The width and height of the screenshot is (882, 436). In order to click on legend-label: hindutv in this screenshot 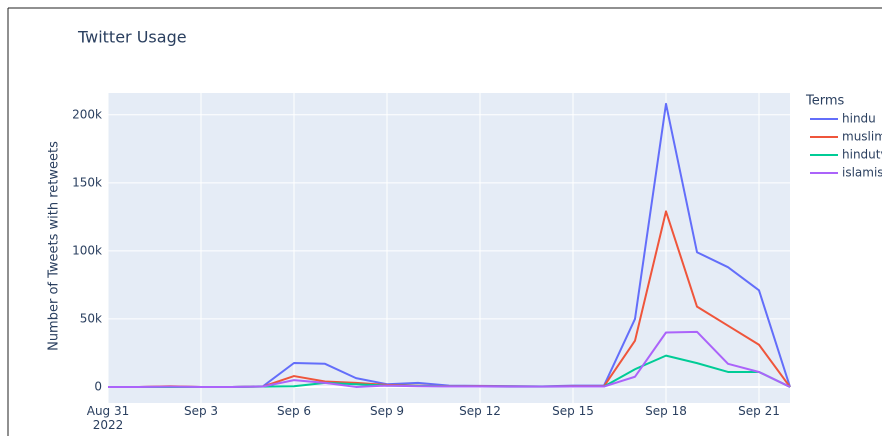, I will do `click(862, 155)`.